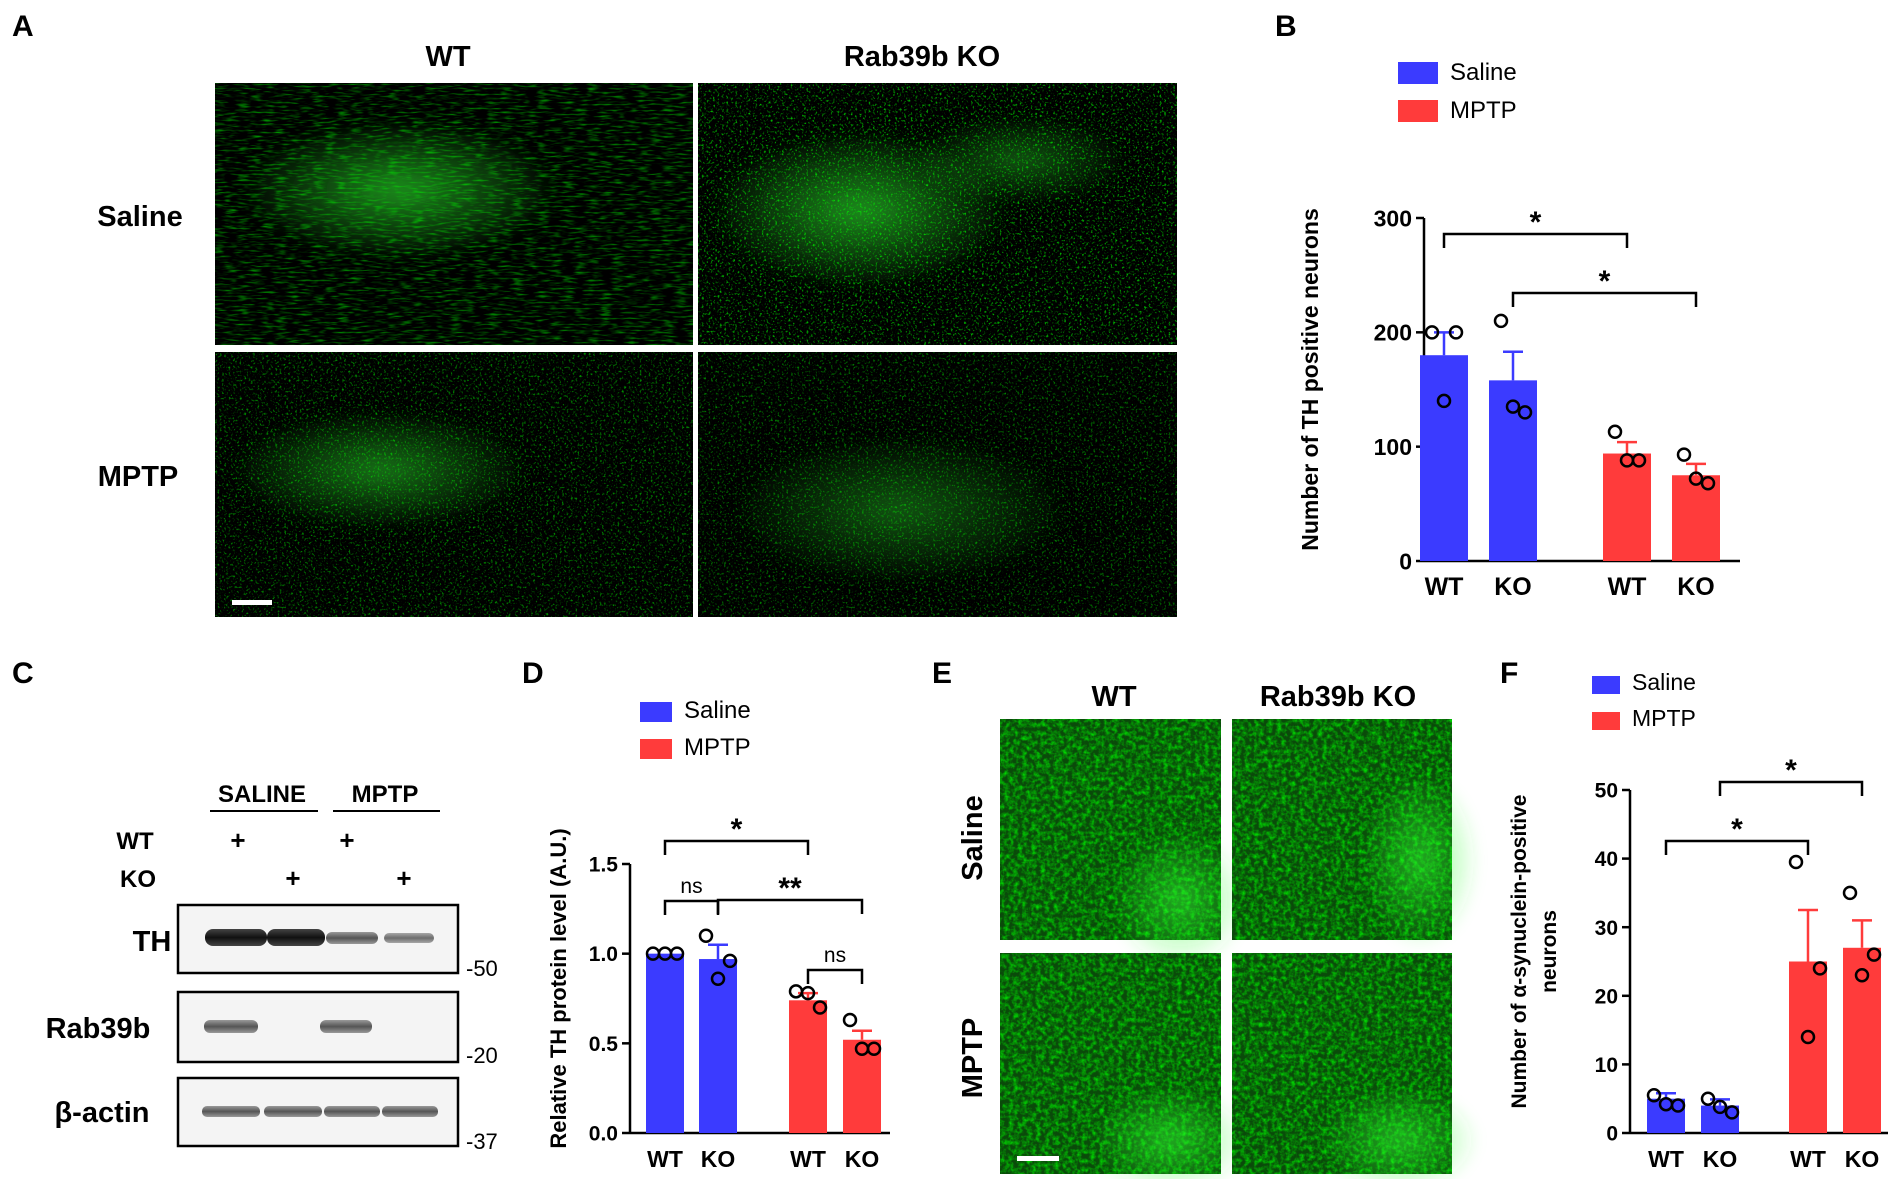 The height and width of the screenshot is (1179, 1904). What do you see at coordinates (937, 484) in the screenshot?
I see `micrograph-a-ko-mptp` at bounding box center [937, 484].